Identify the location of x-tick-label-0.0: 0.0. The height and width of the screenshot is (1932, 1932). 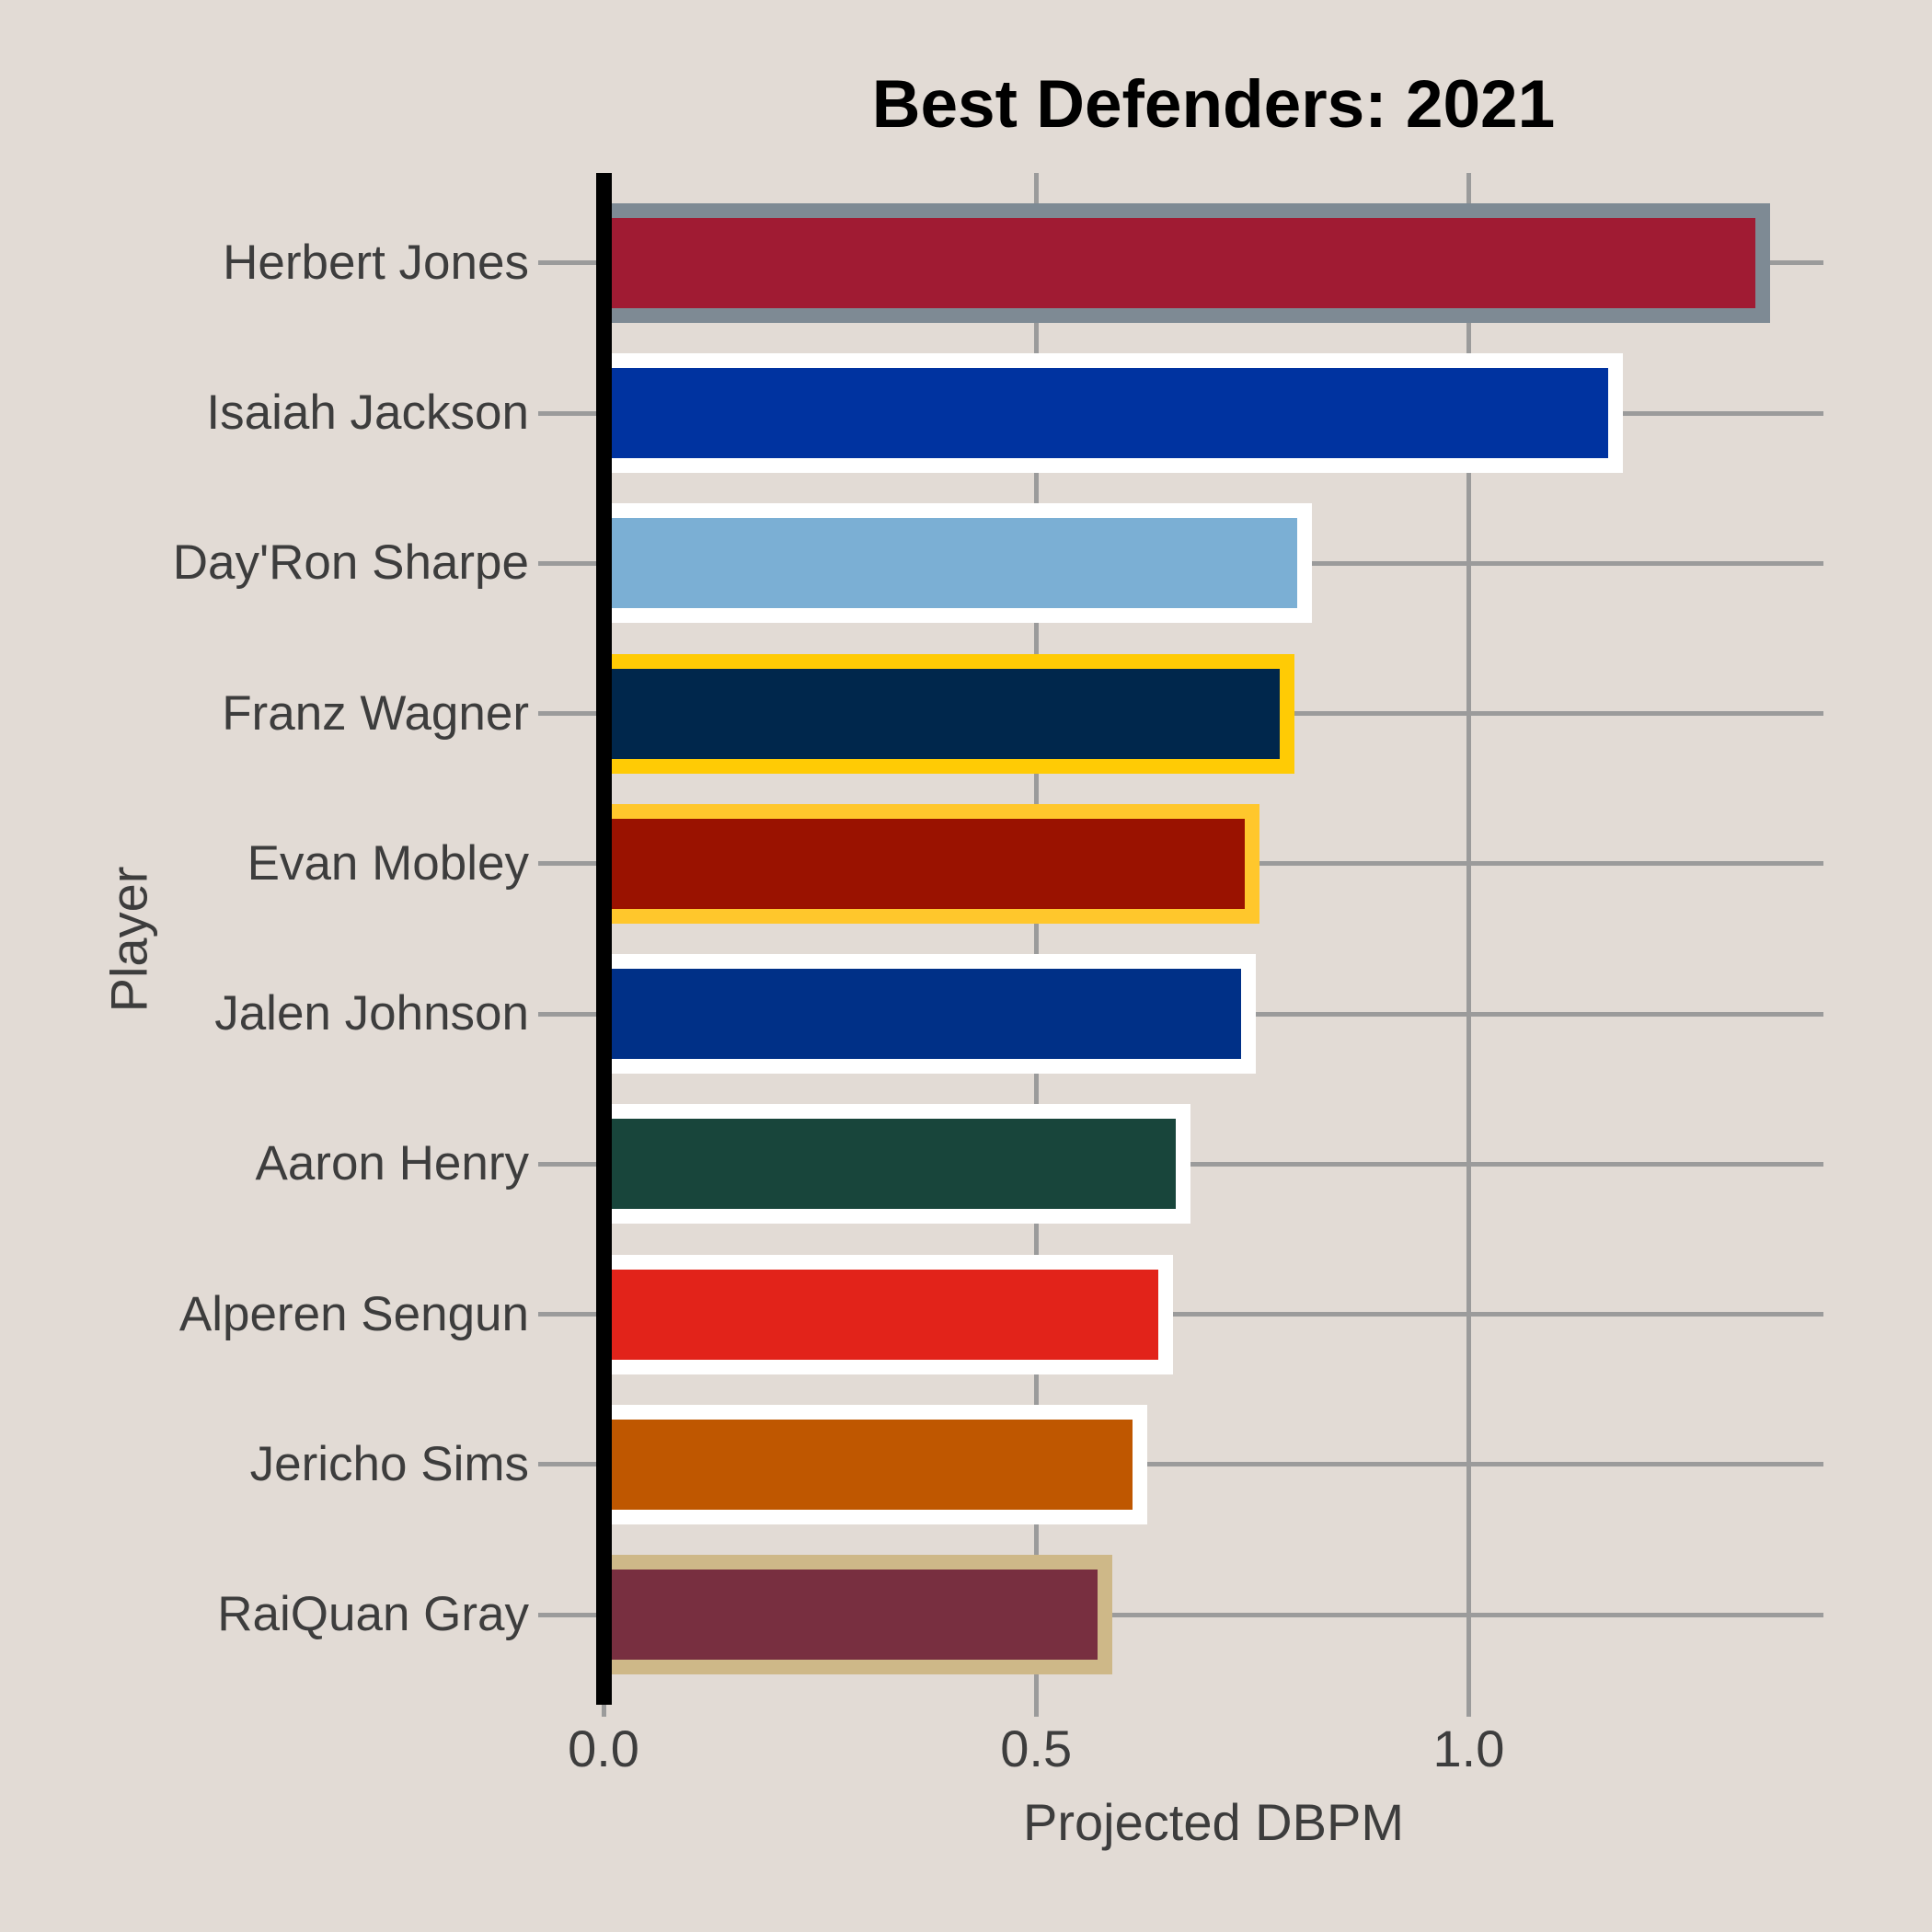
(603, 1748).